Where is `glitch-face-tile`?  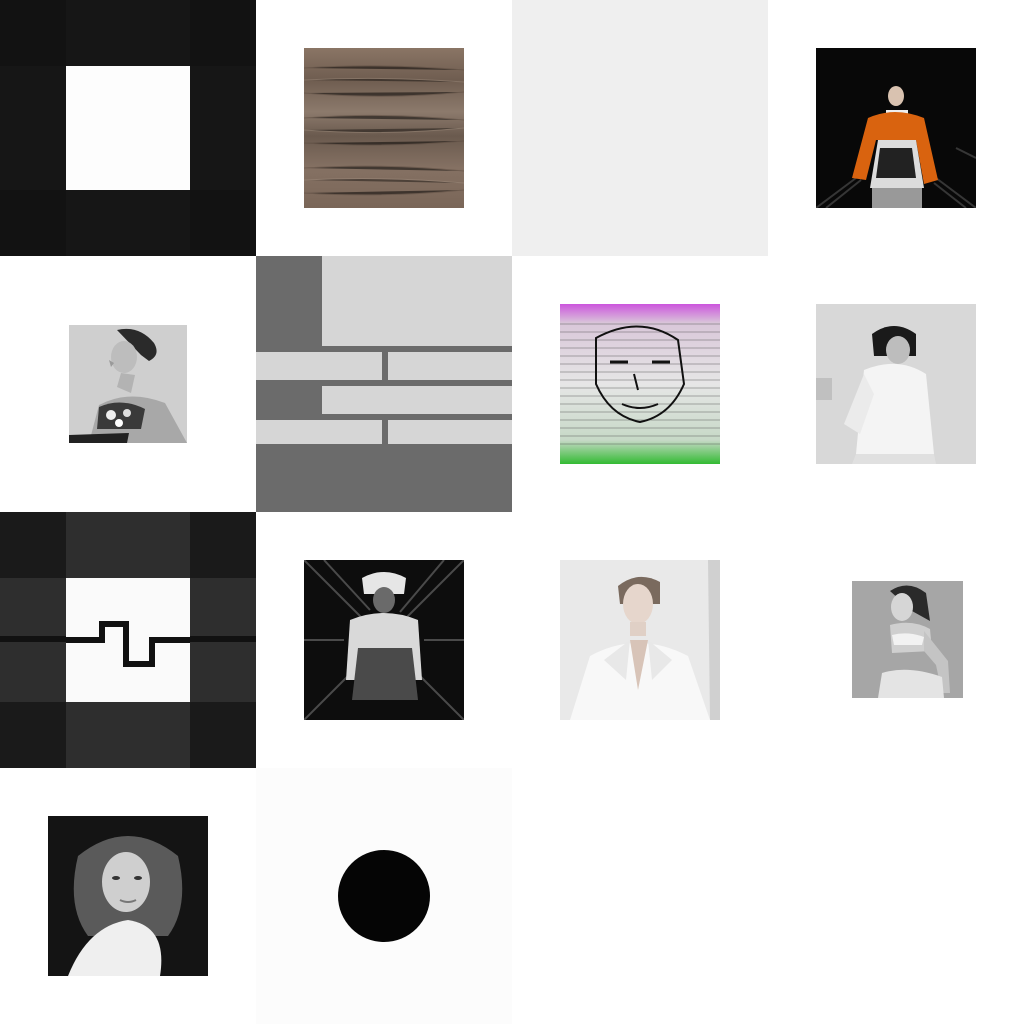
glitch-face-tile is located at coordinates (640, 384).